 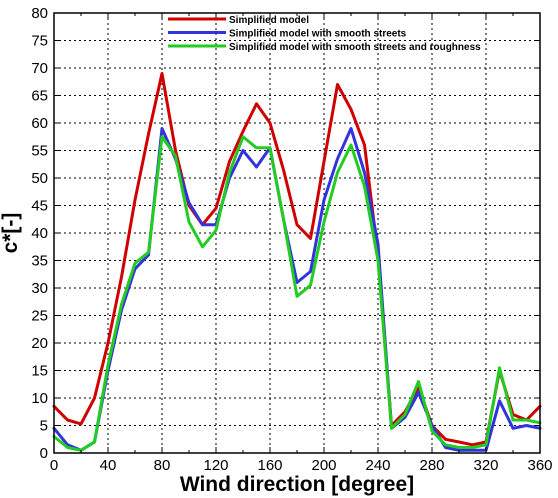 What do you see at coordinates (162, 465) in the screenshot?
I see `x-tick-label: 80` at bounding box center [162, 465].